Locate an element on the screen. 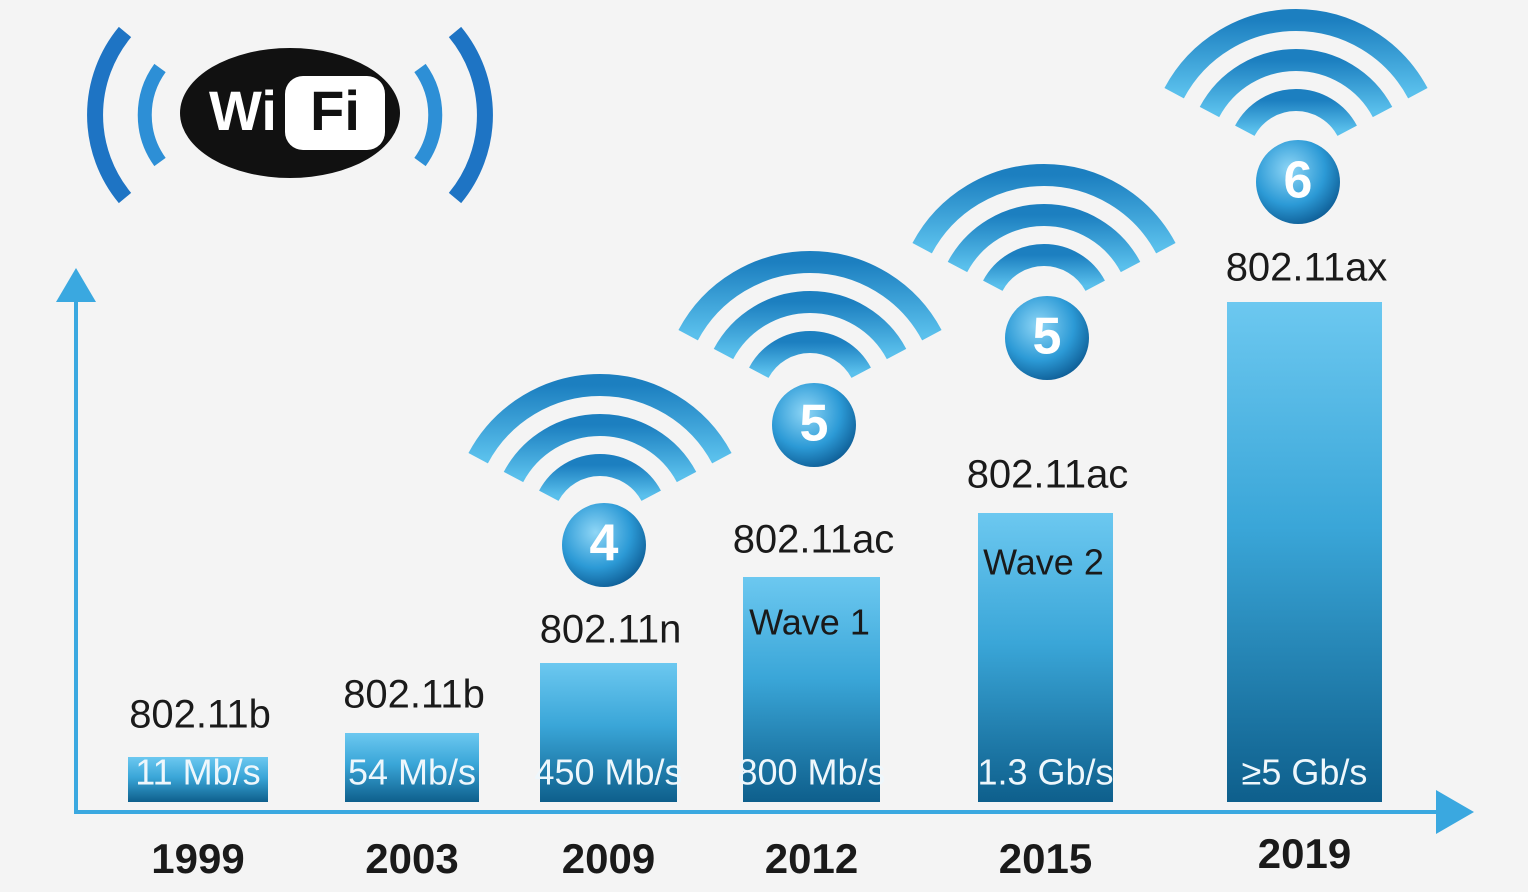 This screenshot has height=892, width=1528. wave-label: Wave 1 is located at coordinates (809, 622).